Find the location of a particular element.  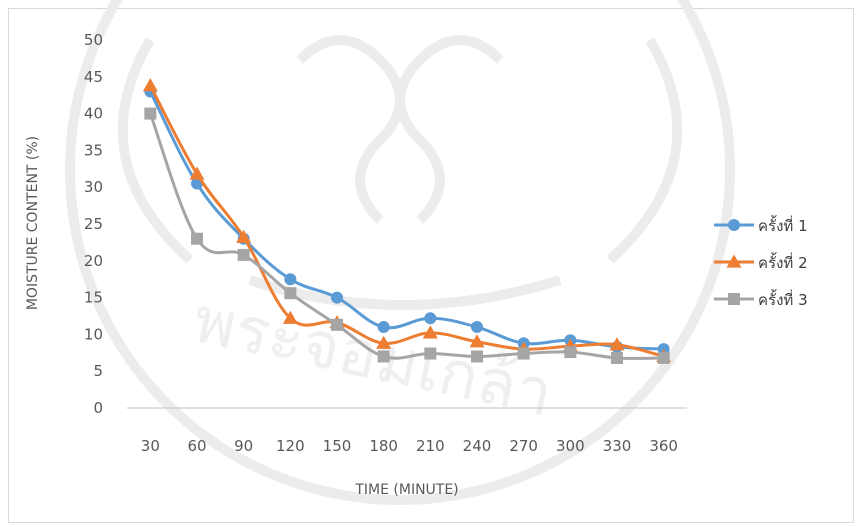

x-tick-label: 330 is located at coordinates (617, 446).